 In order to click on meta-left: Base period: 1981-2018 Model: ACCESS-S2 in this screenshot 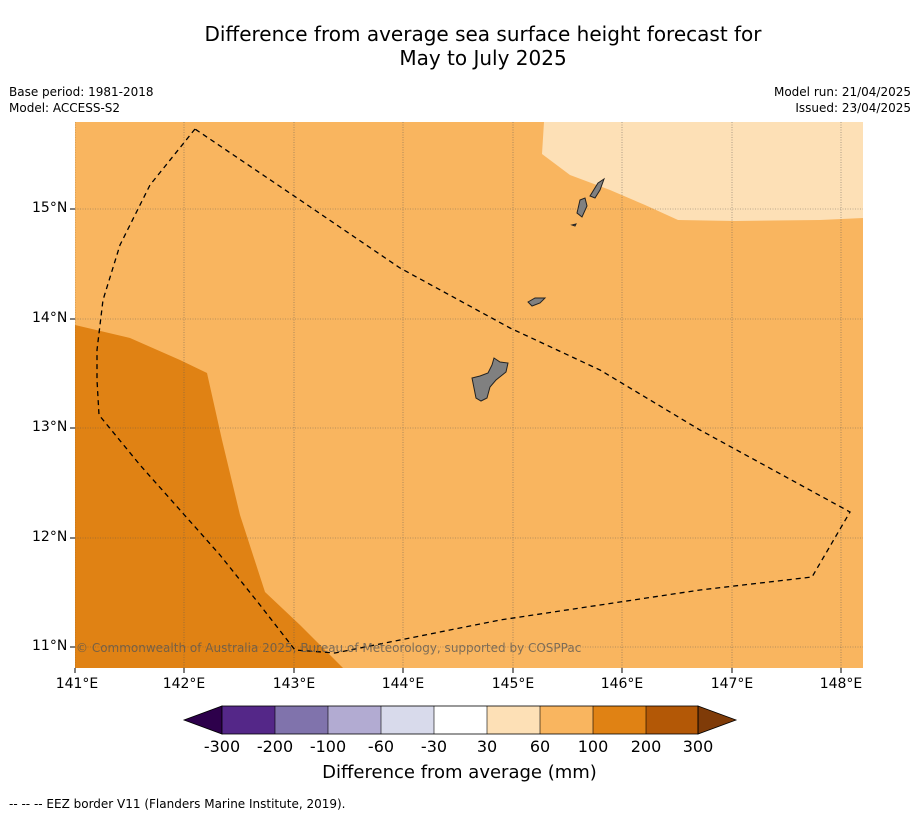, I will do `click(81, 100)`.